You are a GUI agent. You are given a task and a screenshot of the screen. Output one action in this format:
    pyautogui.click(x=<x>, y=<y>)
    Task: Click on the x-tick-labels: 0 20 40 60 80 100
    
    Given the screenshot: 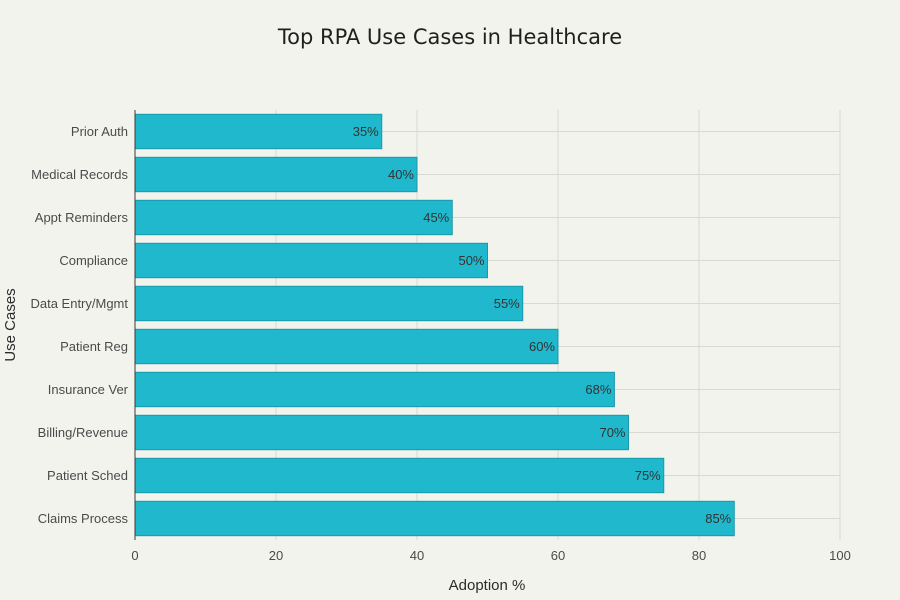 What is the action you would take?
    pyautogui.click(x=490, y=555)
    